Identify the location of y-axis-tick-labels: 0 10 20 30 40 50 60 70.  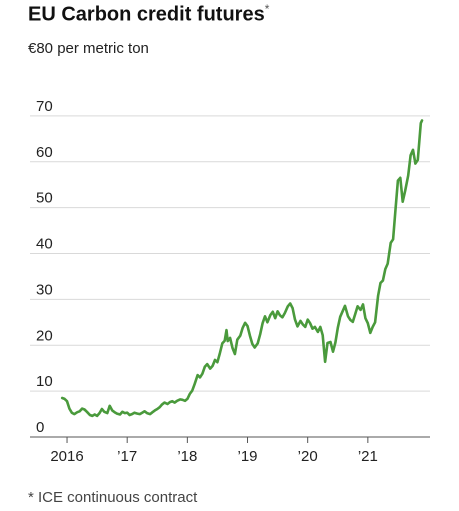
(44, 267).